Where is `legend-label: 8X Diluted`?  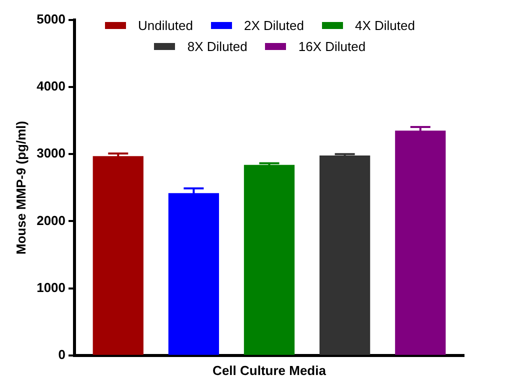 legend-label: 8X Diluted is located at coordinates (217, 46).